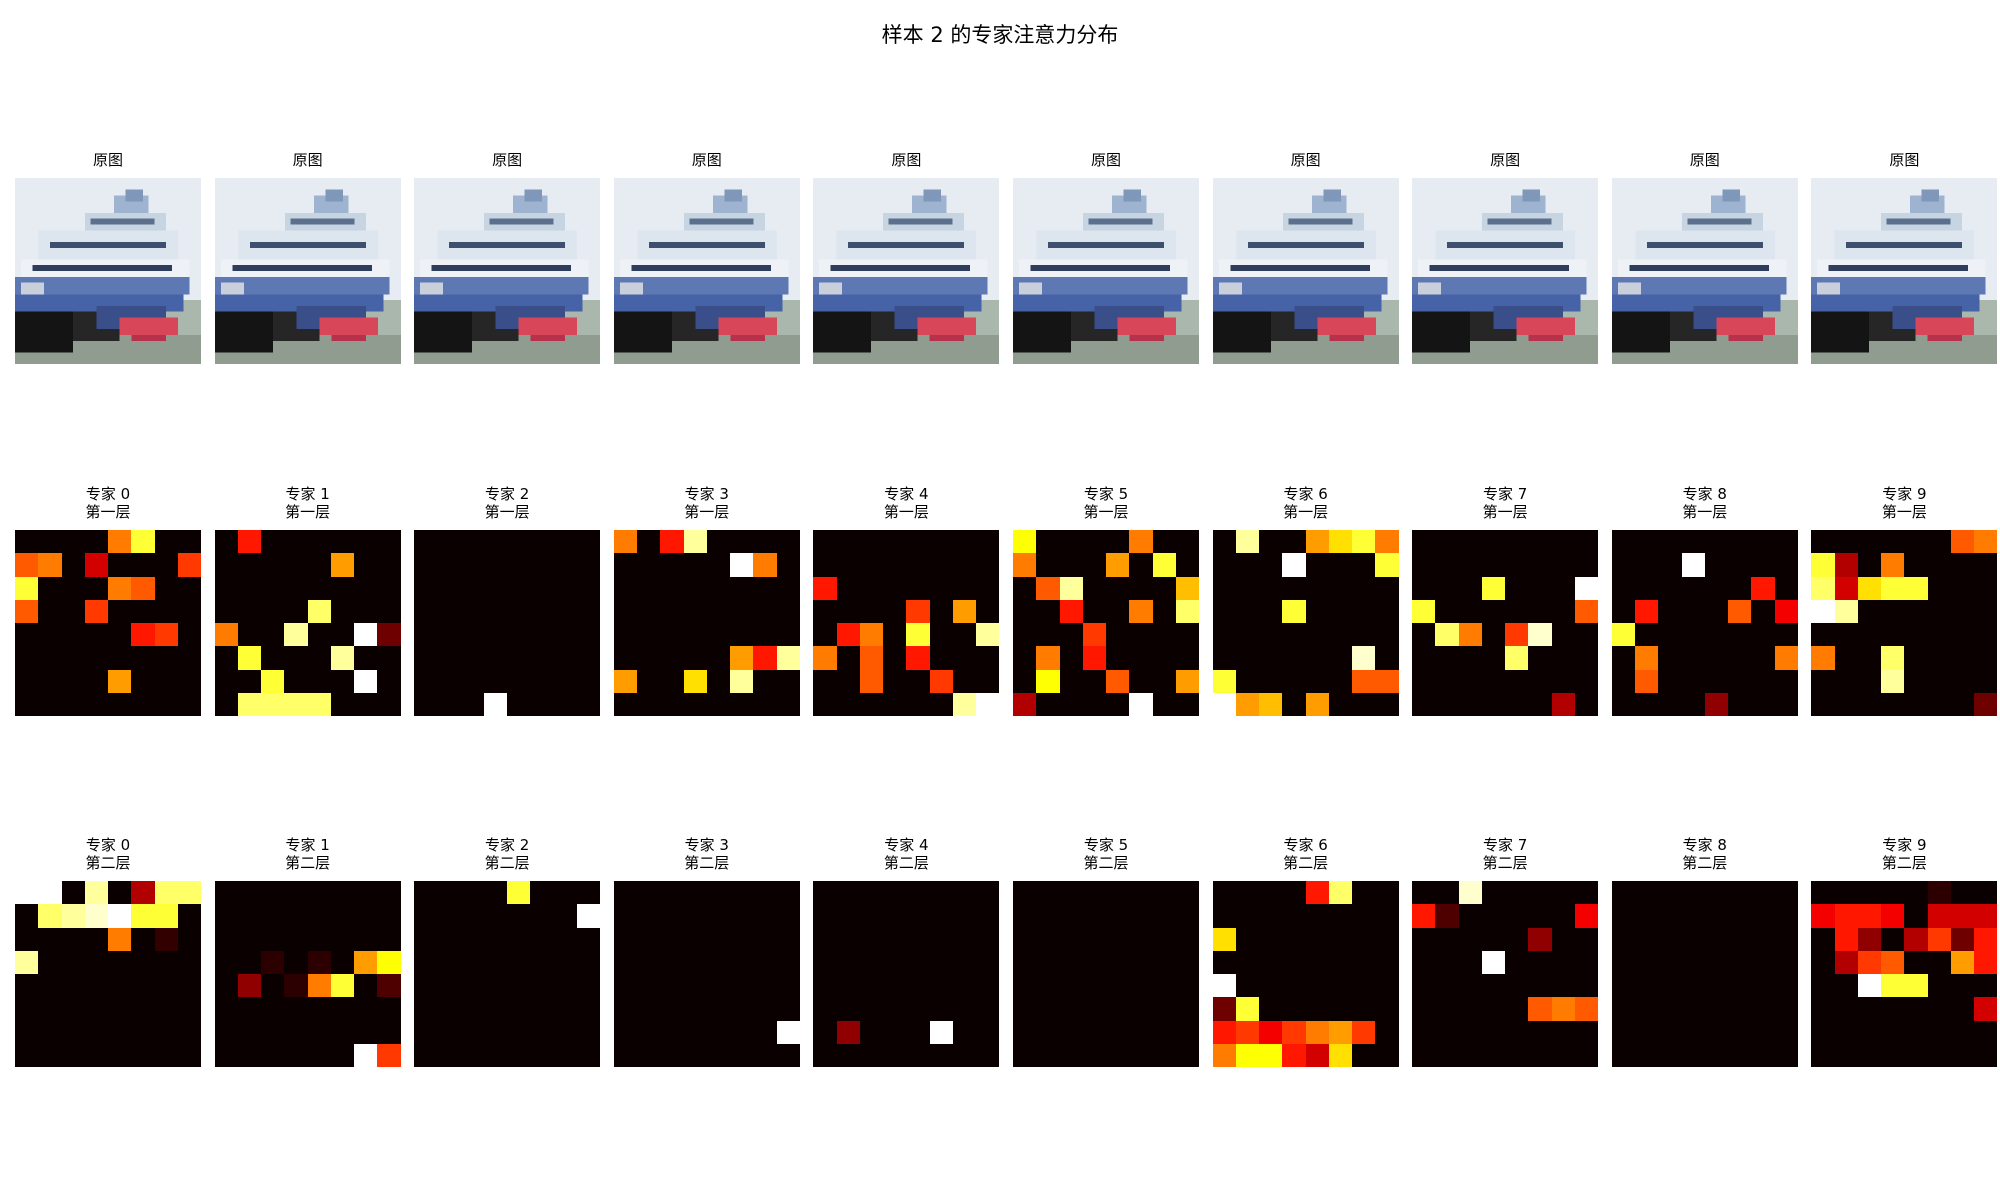 The width and height of the screenshot is (2000, 1200). Describe the element at coordinates (108, 494) in the screenshot. I see `layer1-panel-title-line-1: 专家 0` at that location.